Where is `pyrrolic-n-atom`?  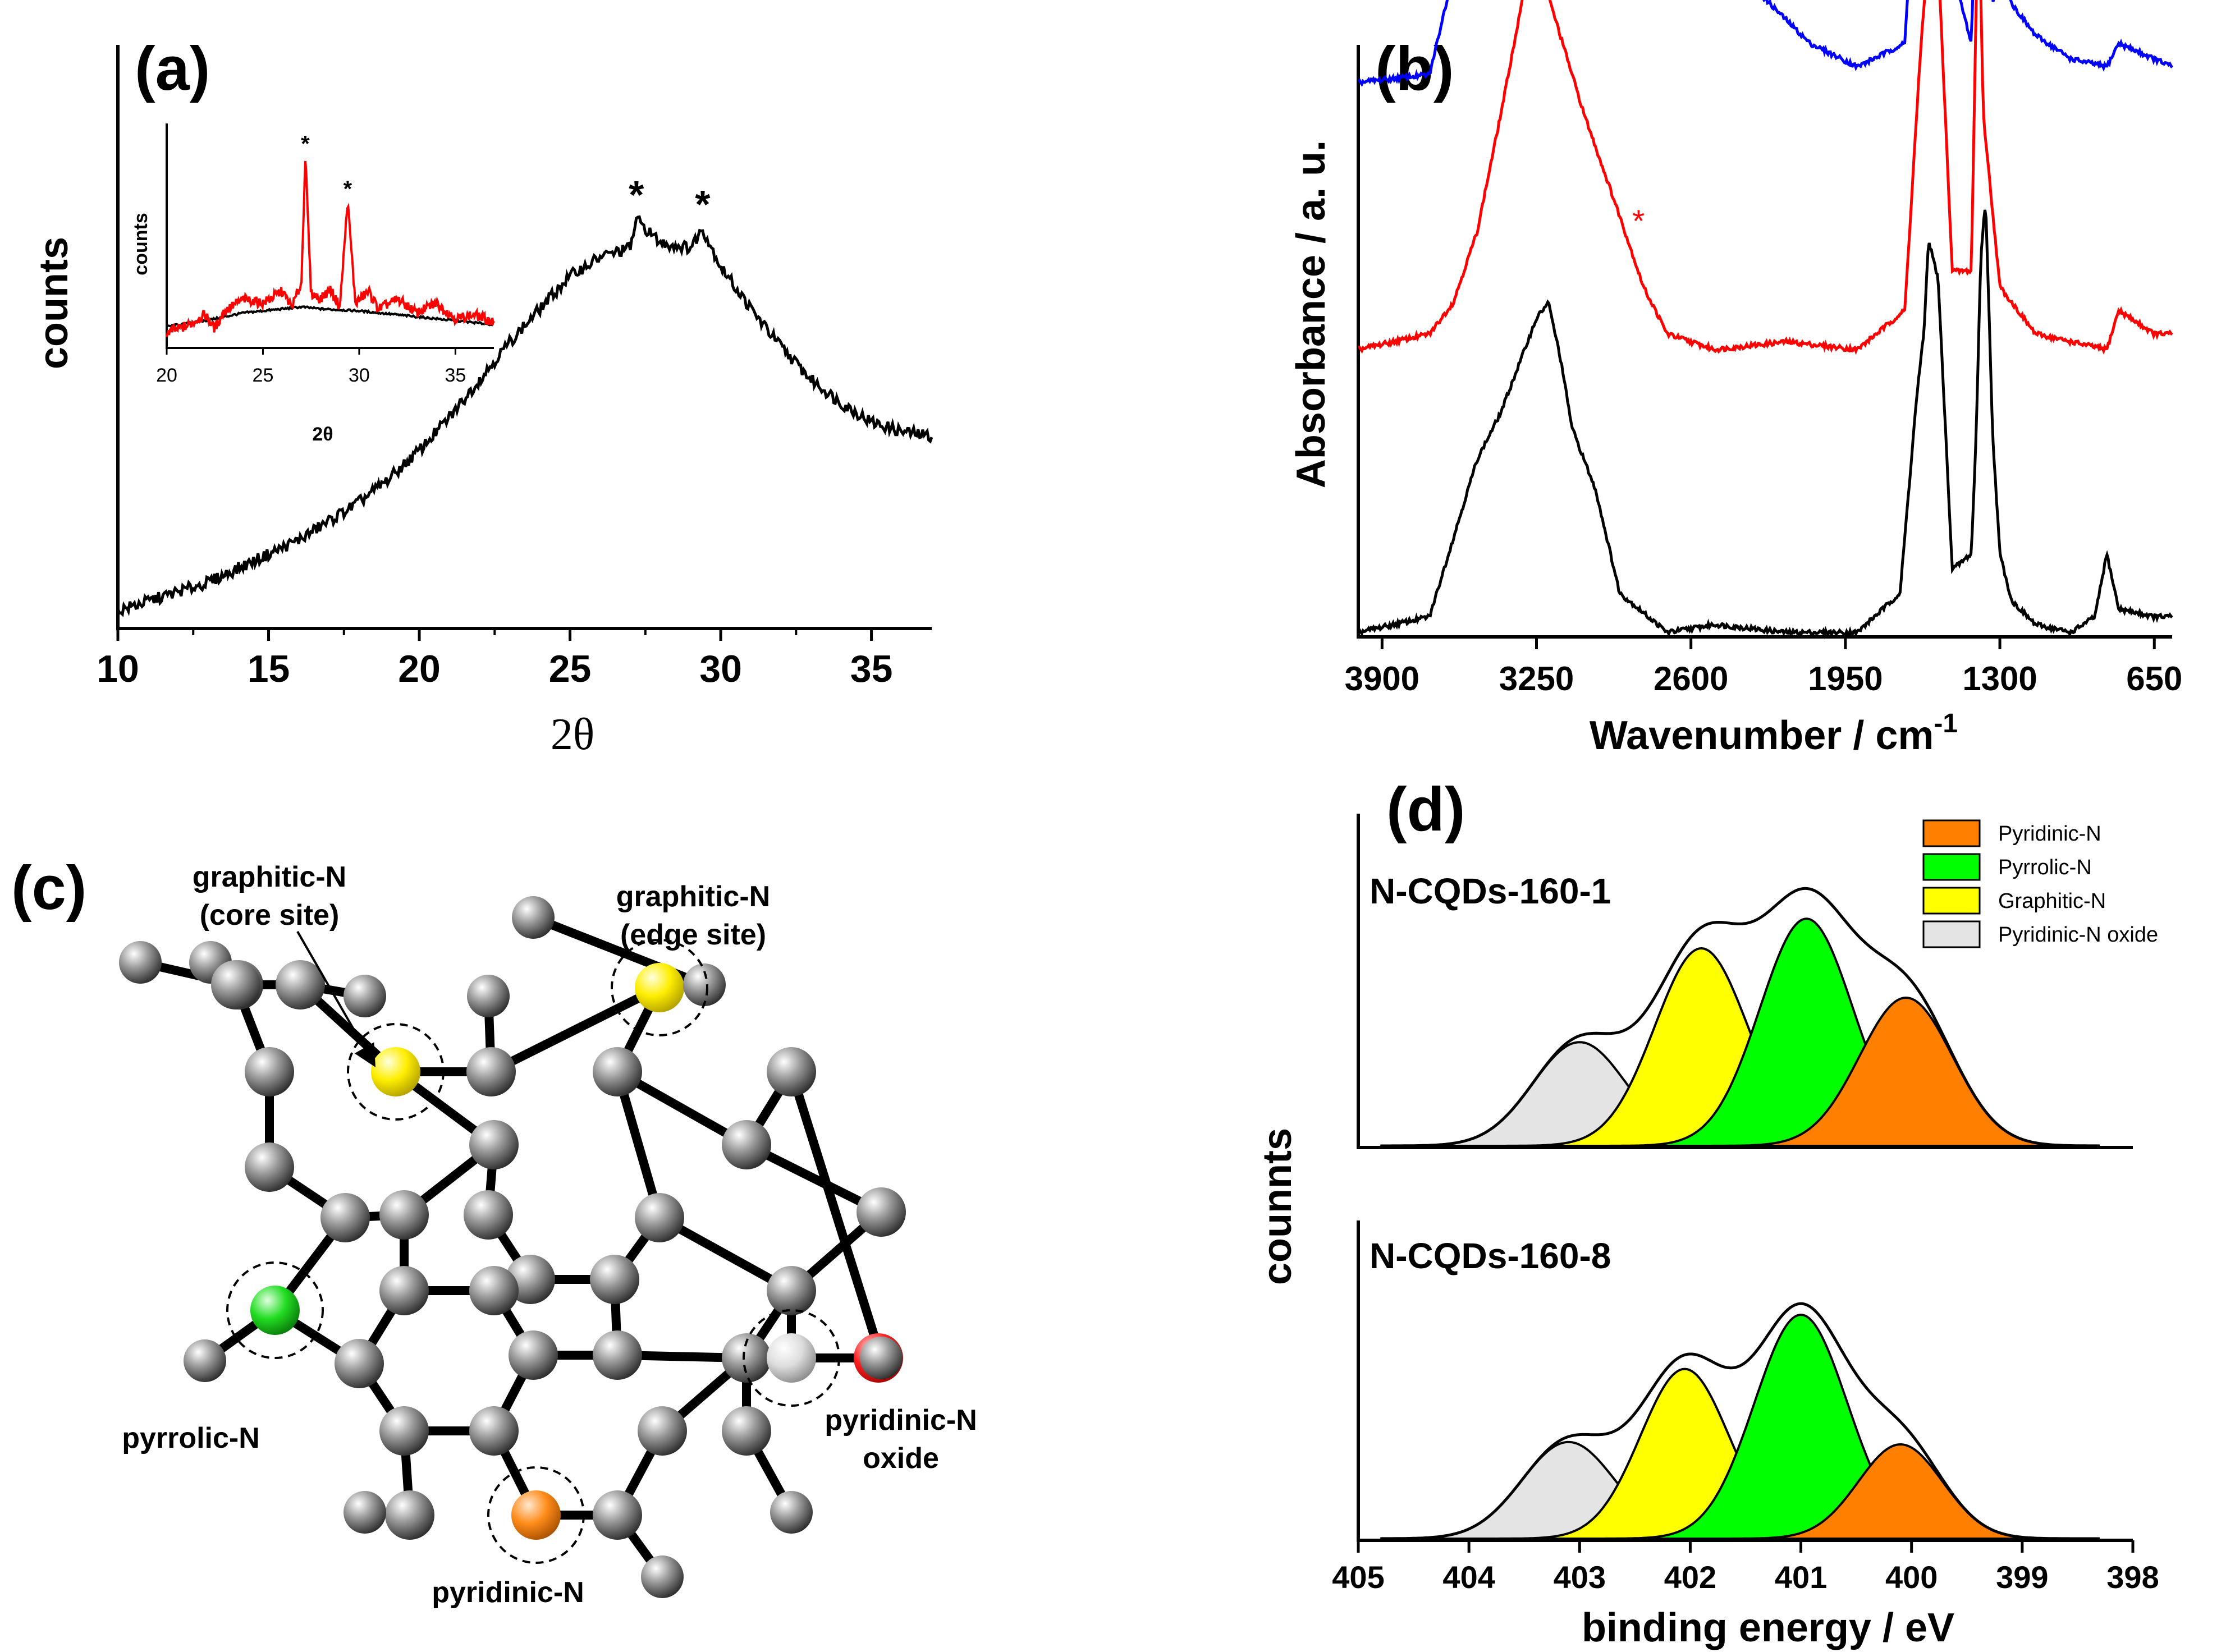
pyrrolic-n-atom is located at coordinates (275, 1310).